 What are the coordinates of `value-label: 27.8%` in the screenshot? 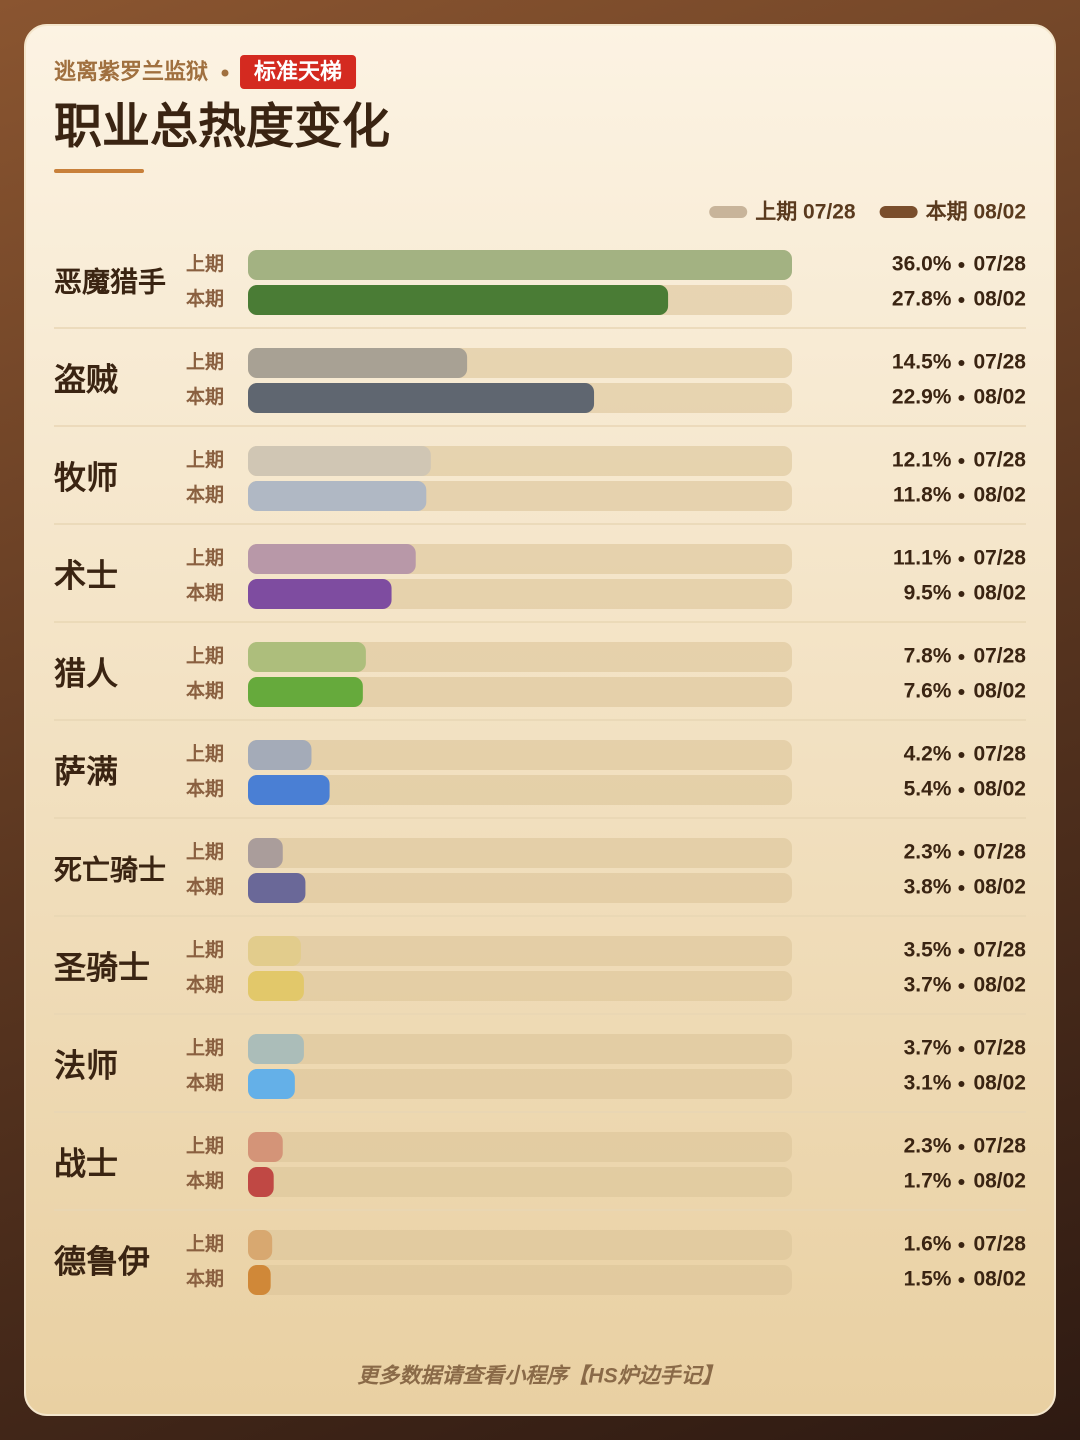 It's located at (922, 299).